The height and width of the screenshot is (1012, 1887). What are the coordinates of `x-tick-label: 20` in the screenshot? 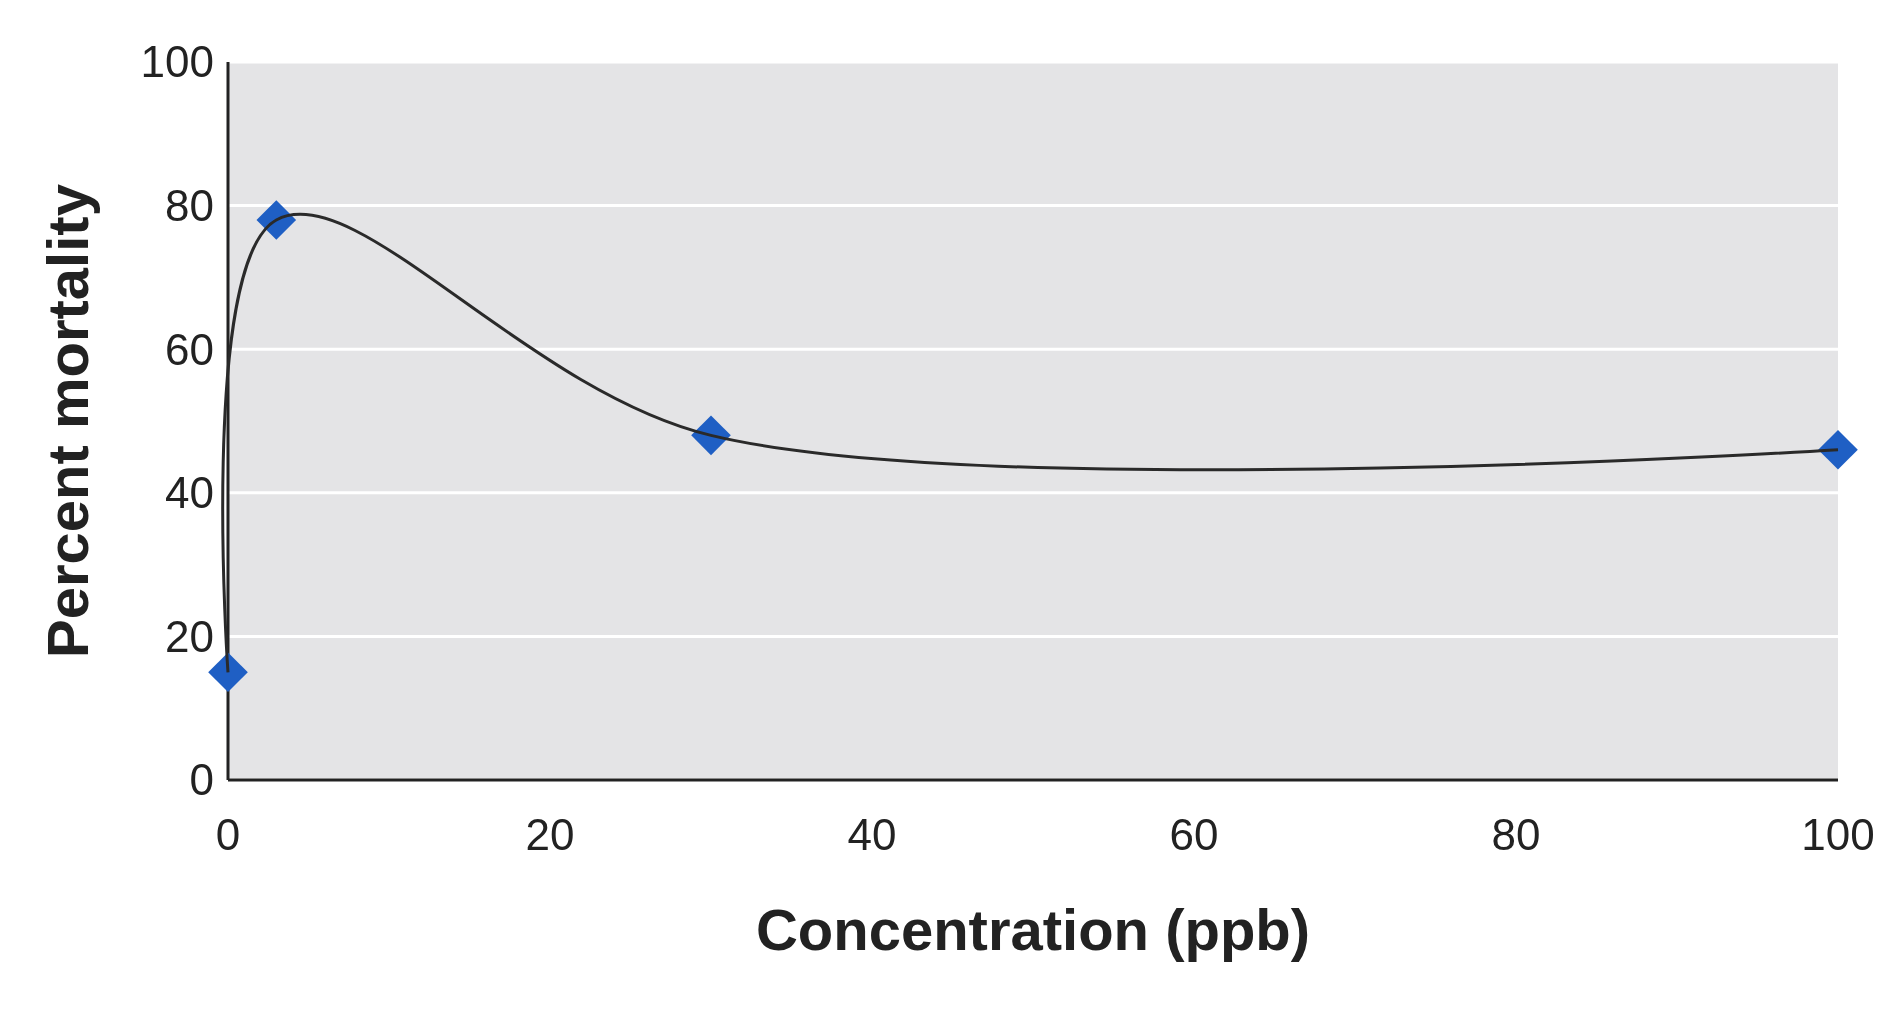 It's located at (550, 834).